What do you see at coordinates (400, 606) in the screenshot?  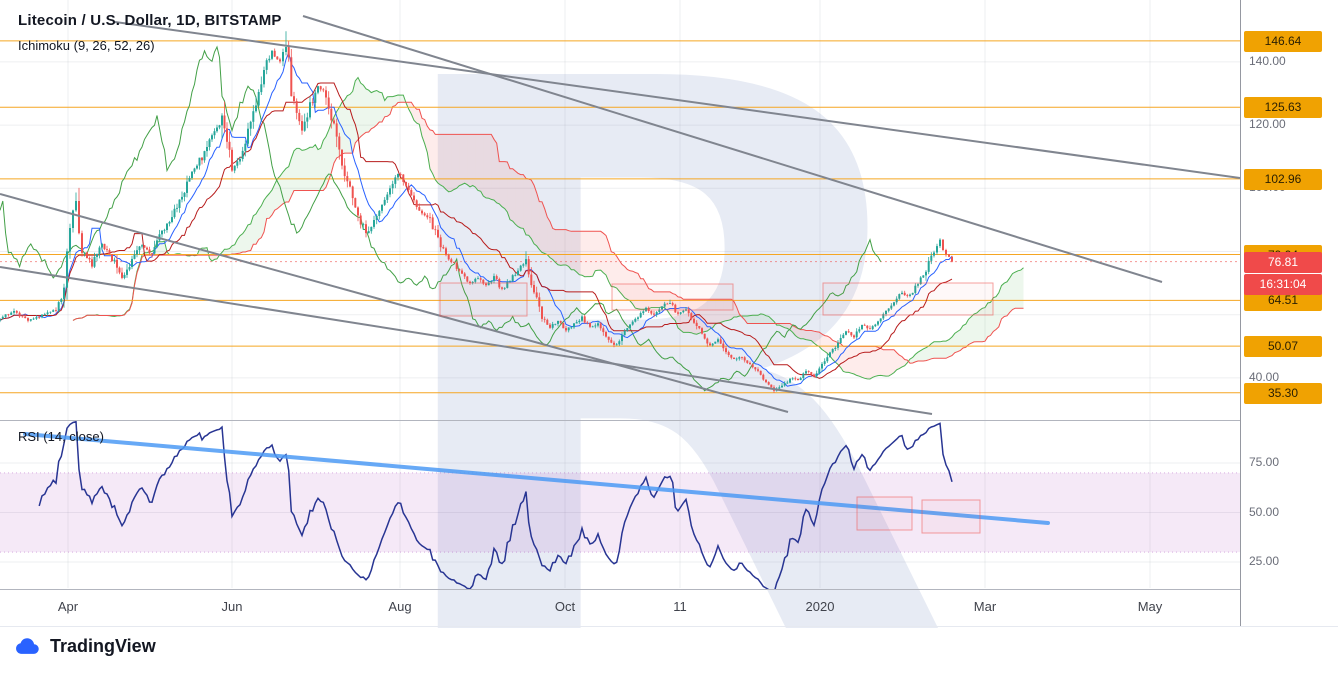 I see `time-axis-label: Aug` at bounding box center [400, 606].